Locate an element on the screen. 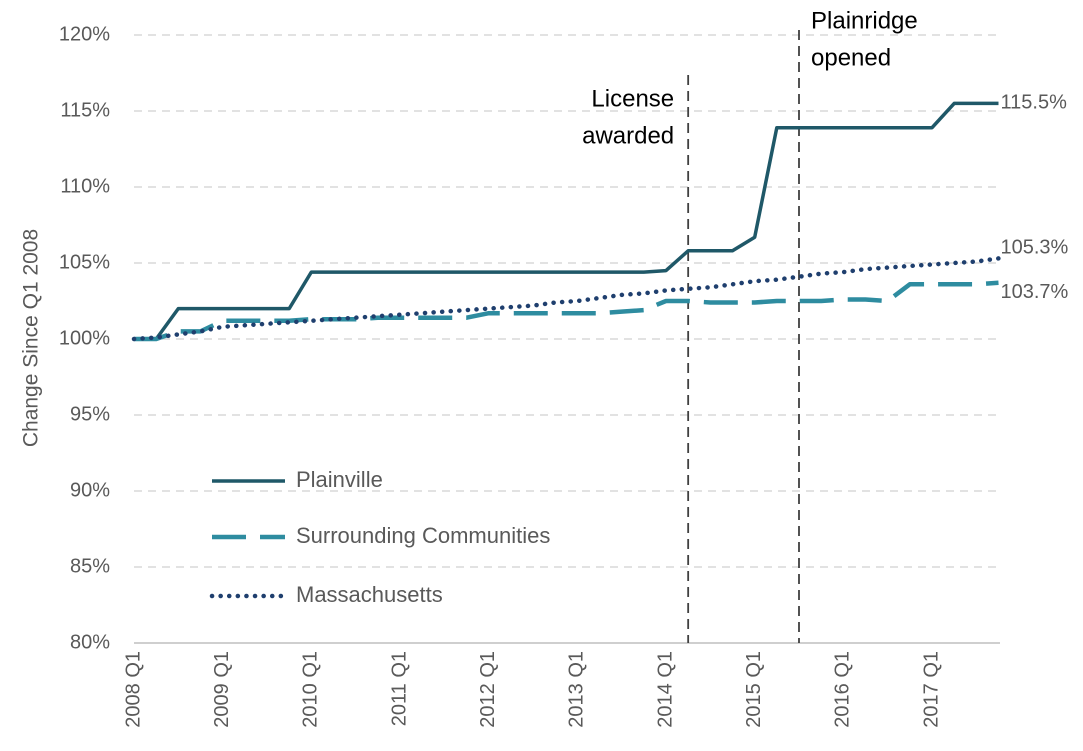  x-tick-label: 2013 Q1 is located at coordinates (577, 689).